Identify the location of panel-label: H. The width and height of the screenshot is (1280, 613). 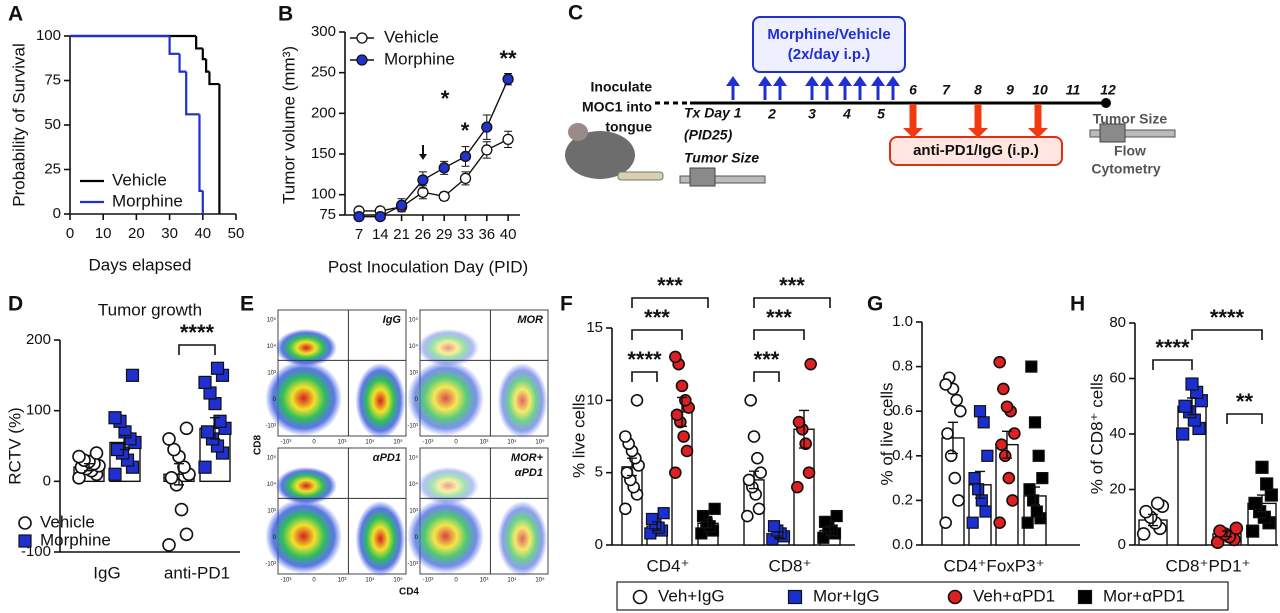
(1077, 304).